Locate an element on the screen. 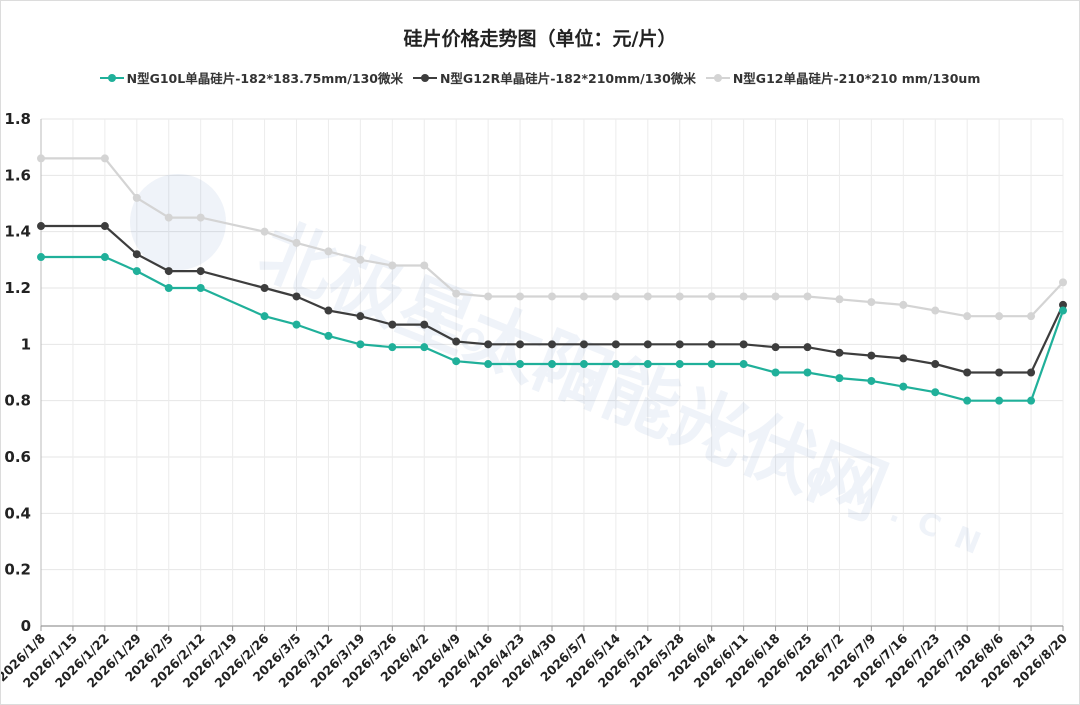 The width and height of the screenshot is (1080, 705). y-tick-label: 0.8 is located at coordinates (17, 401).